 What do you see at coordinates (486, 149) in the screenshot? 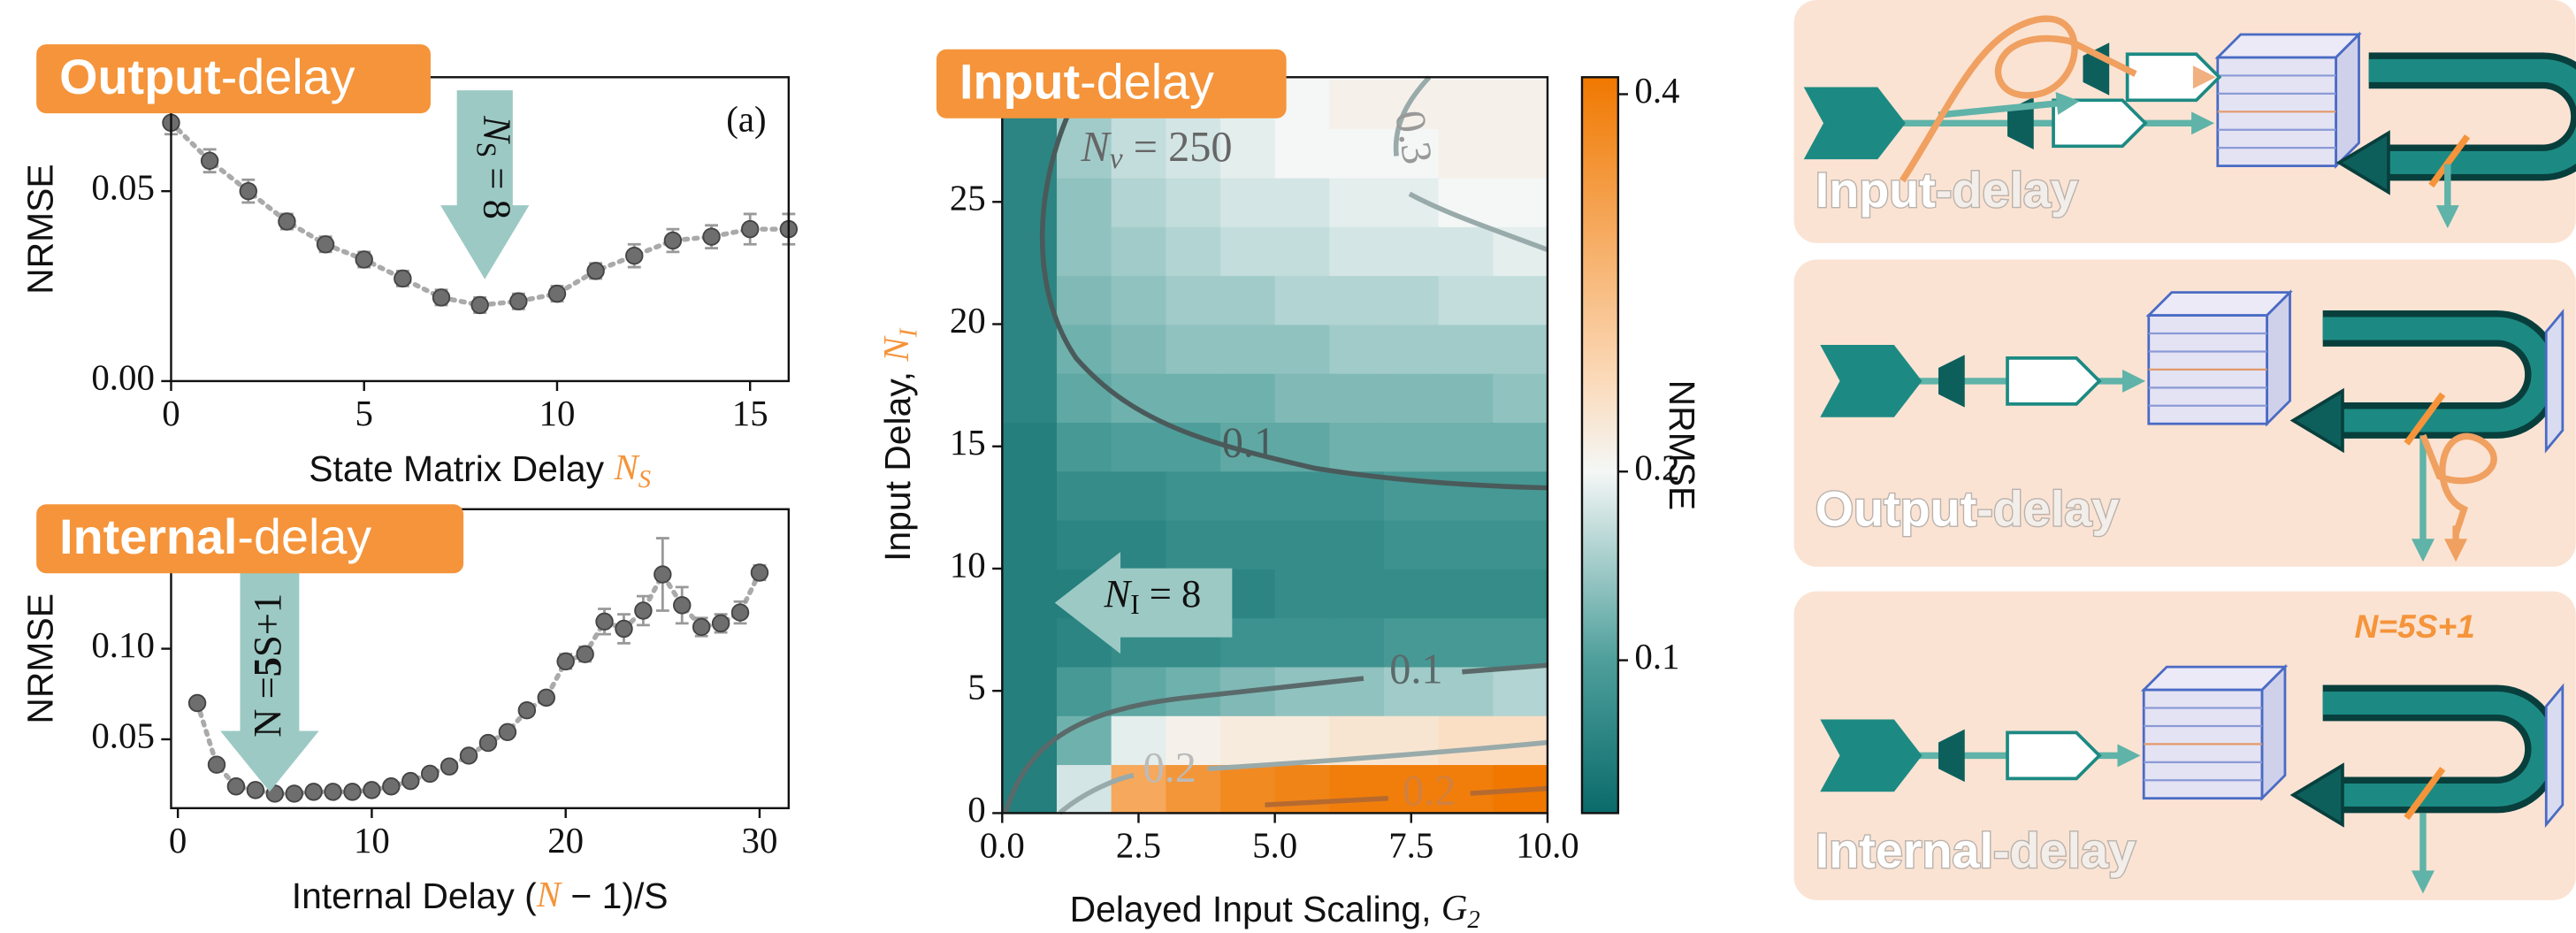
I see `annotation-sub: S` at bounding box center [486, 149].